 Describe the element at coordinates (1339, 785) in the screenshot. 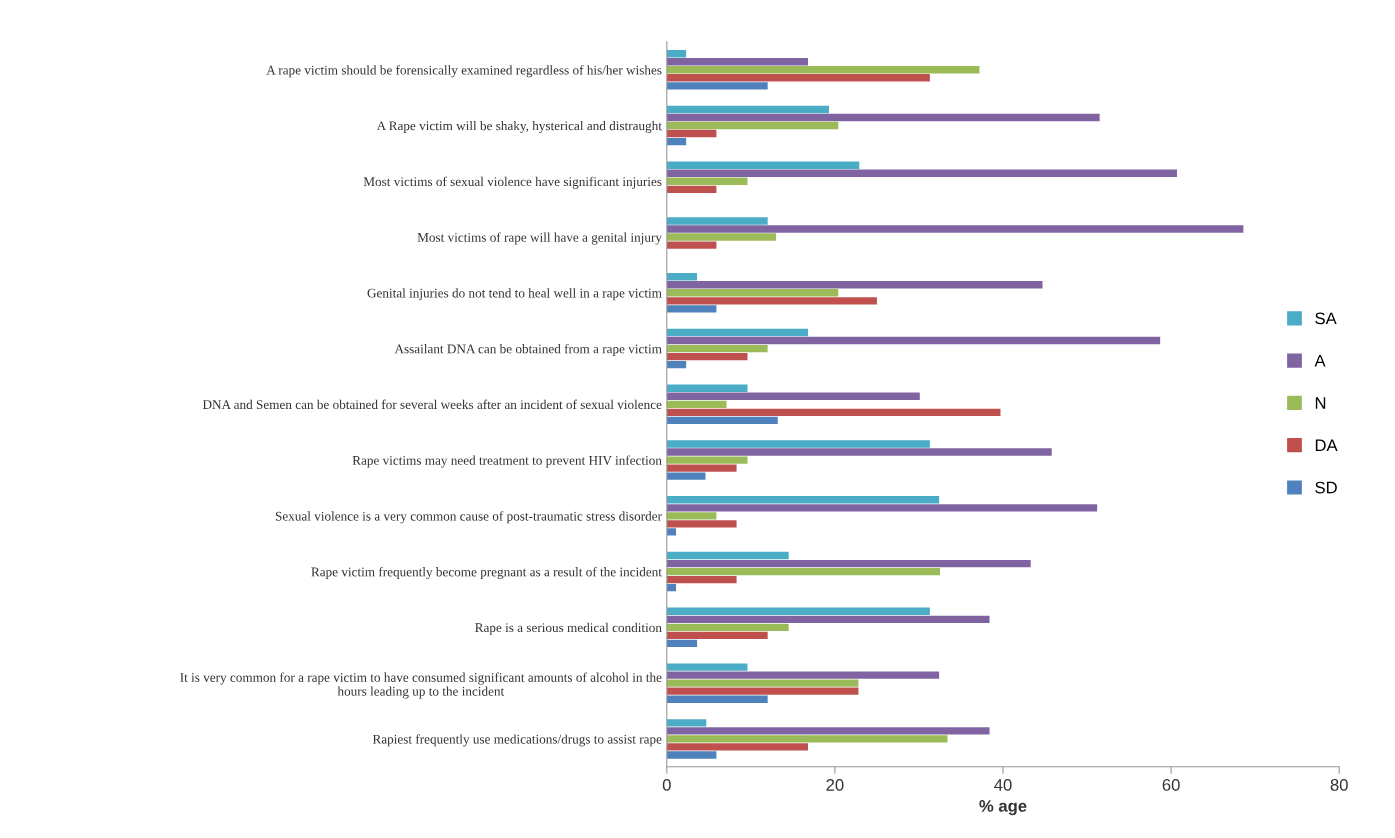

I see `x-tick-label: 80` at that location.